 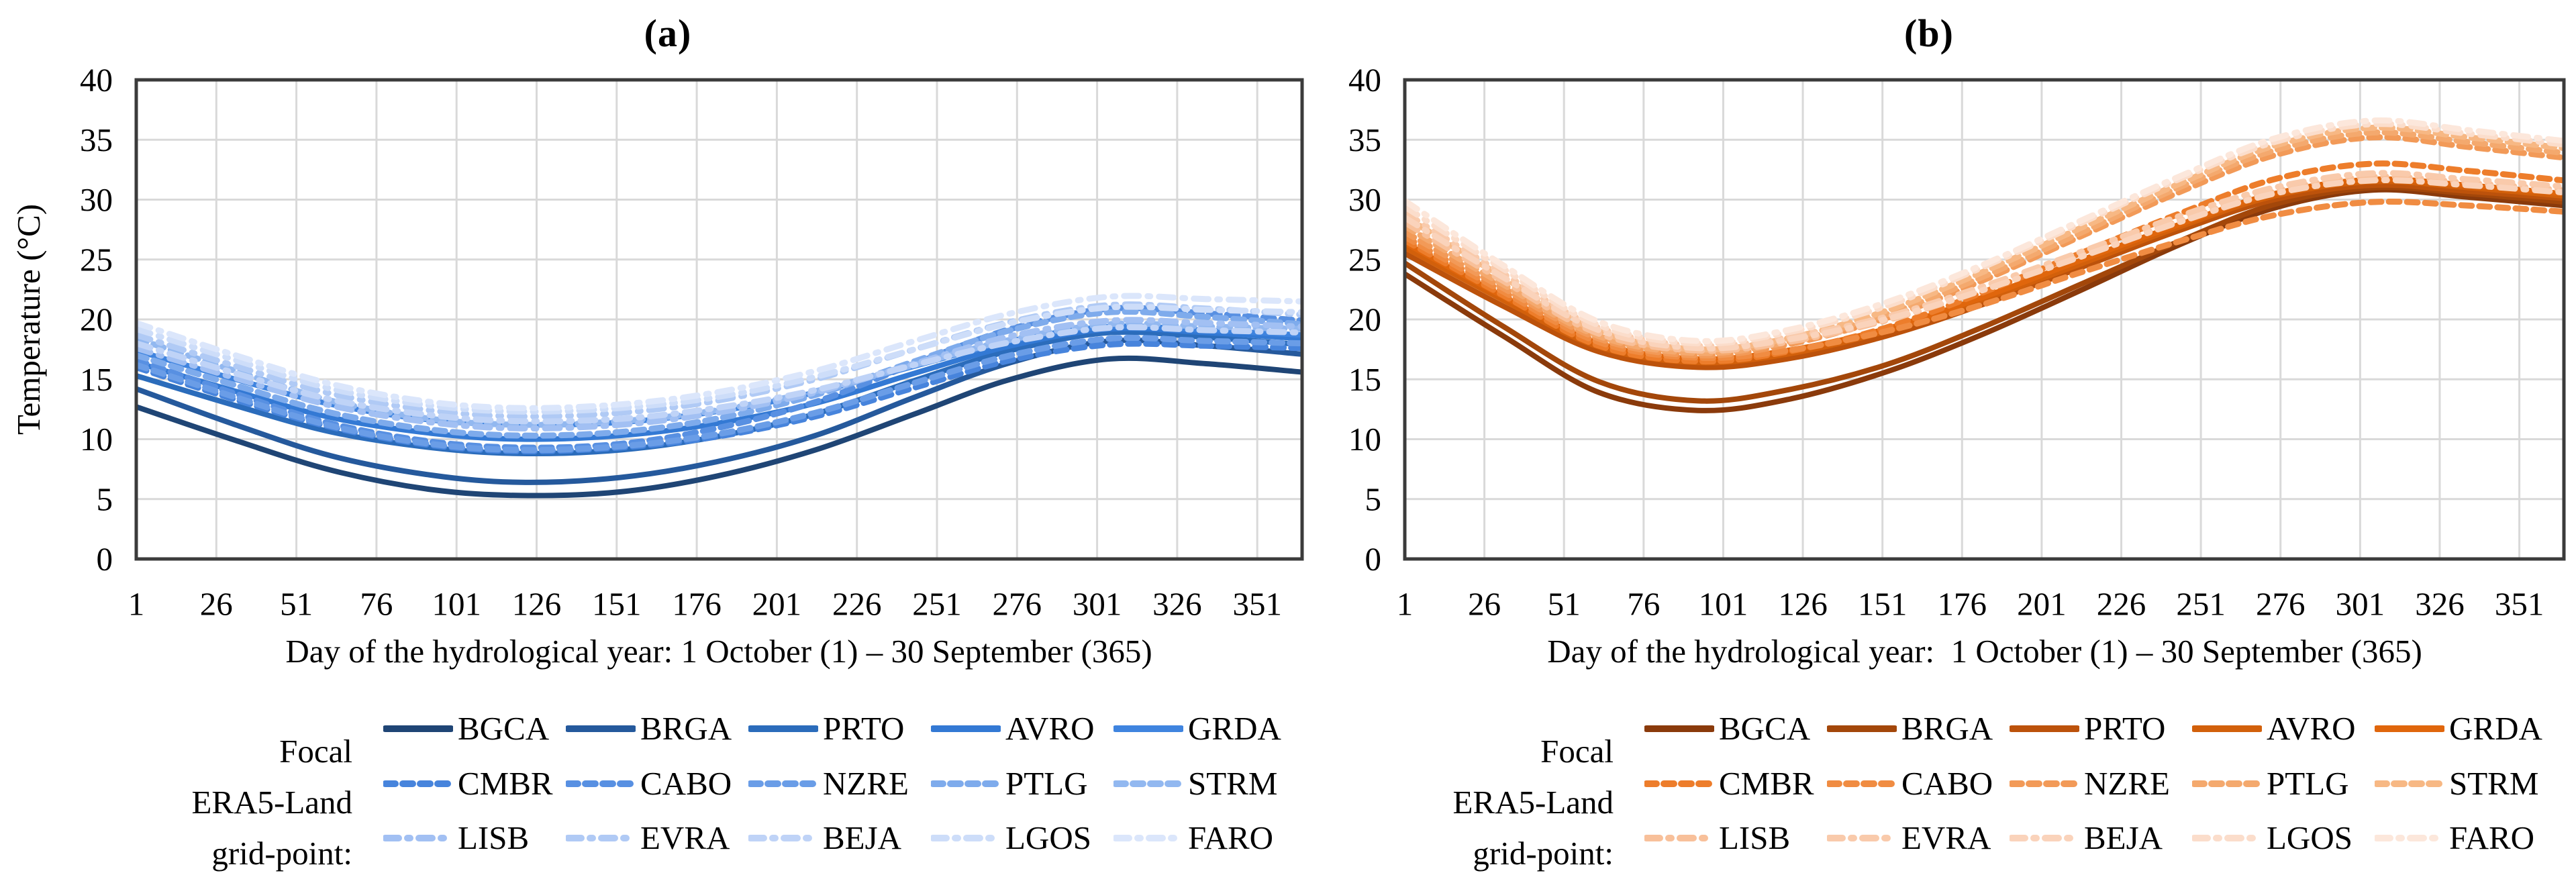 I want to click on legend-entry-FARO-b: FARO, so click(x=2454, y=838).